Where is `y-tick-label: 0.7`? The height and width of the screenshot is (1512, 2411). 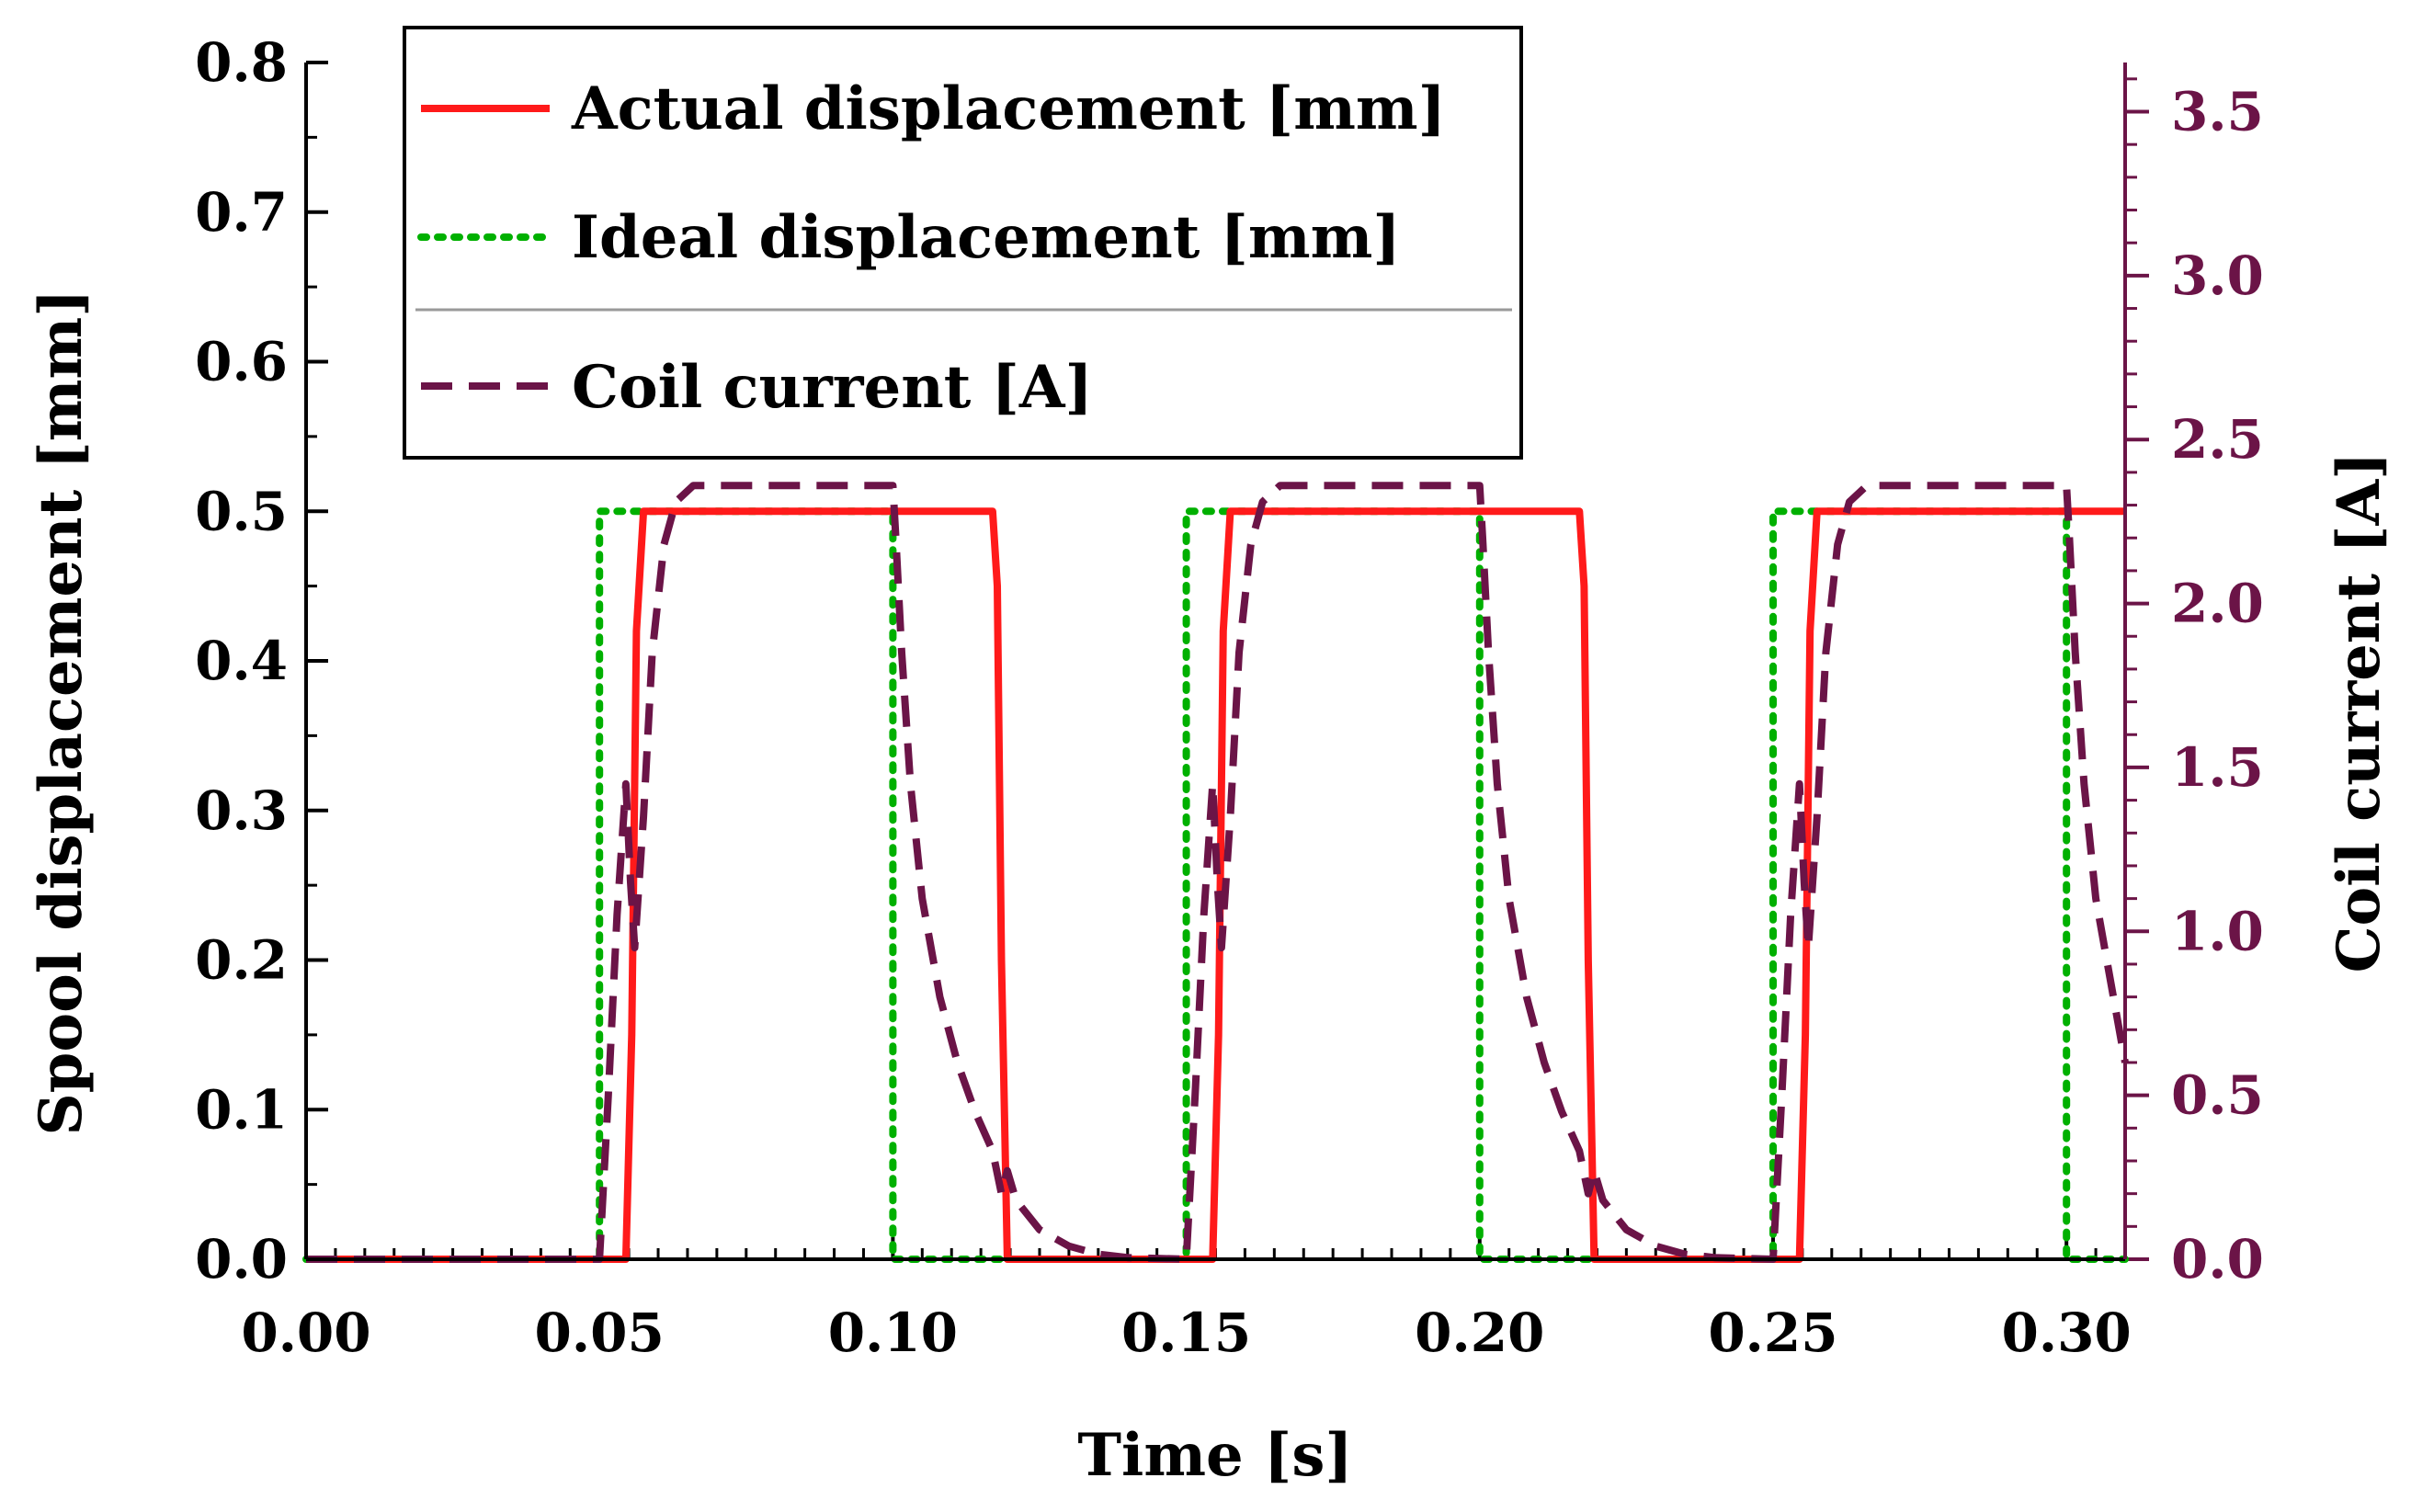
y-tick-label: 0.7 is located at coordinates (241, 213).